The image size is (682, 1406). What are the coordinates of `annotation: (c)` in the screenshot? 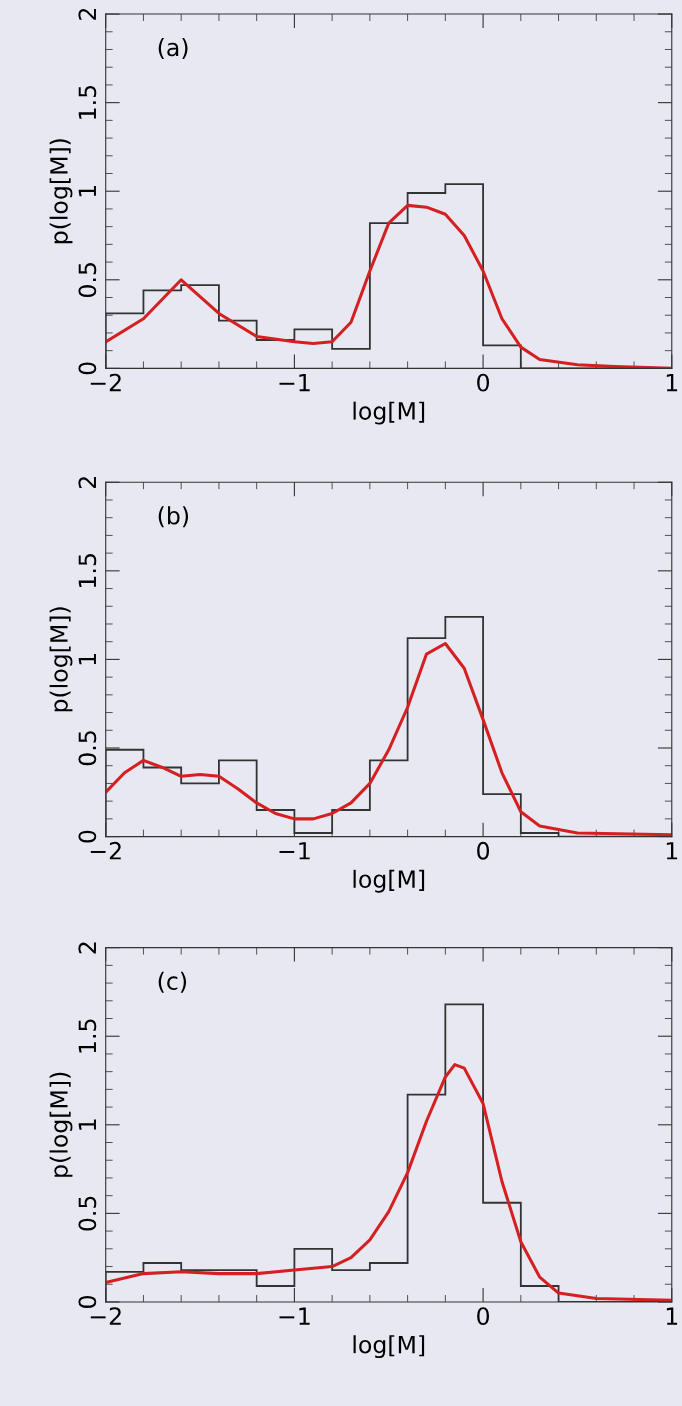 It's located at (172, 982).